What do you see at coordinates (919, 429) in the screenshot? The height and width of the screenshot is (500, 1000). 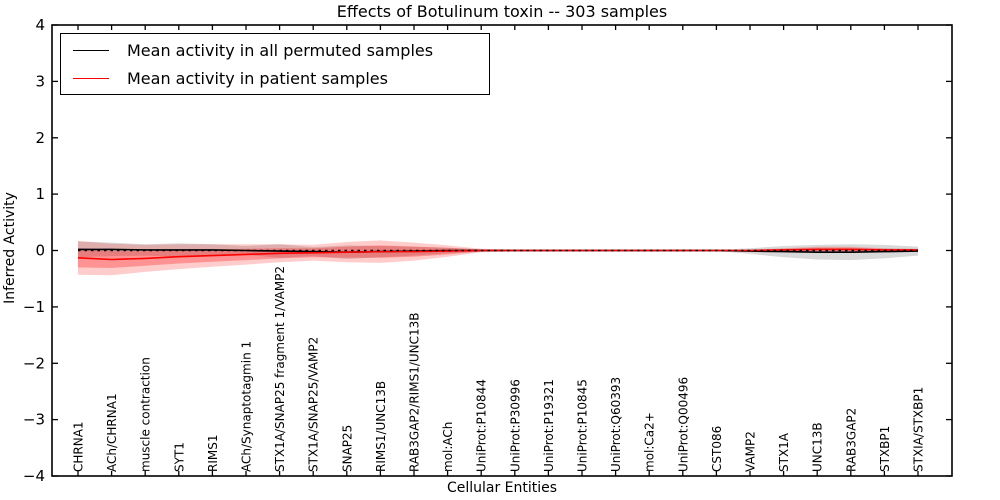 I see `x-tick-label: STXIA/STXBP1` at bounding box center [919, 429].